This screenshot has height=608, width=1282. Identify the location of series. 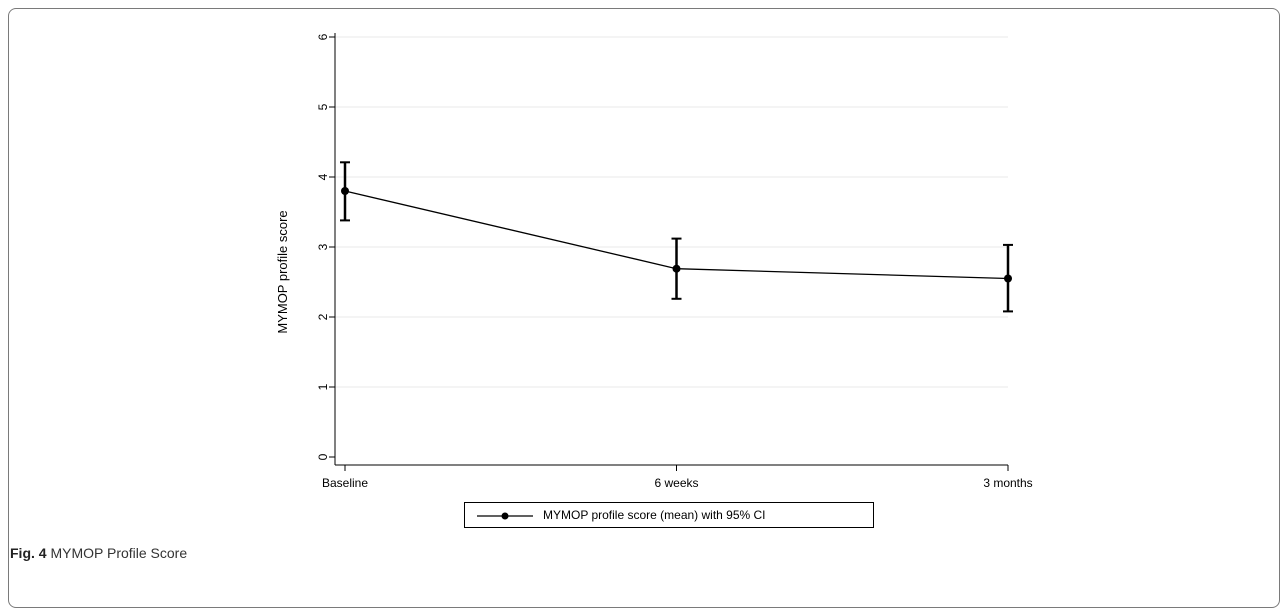
(676, 237).